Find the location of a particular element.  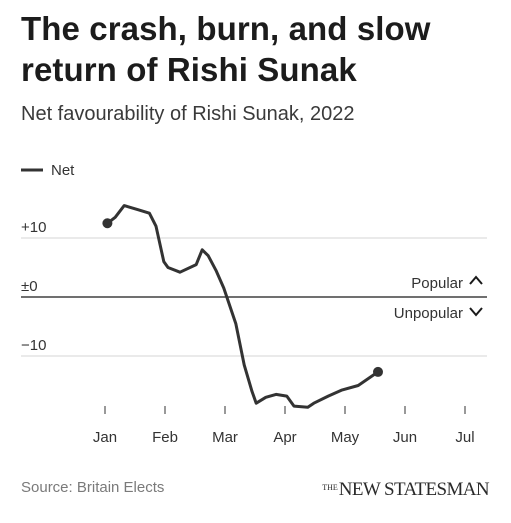

publisher-logo: THENEW STATESMAN is located at coordinates (405, 489).